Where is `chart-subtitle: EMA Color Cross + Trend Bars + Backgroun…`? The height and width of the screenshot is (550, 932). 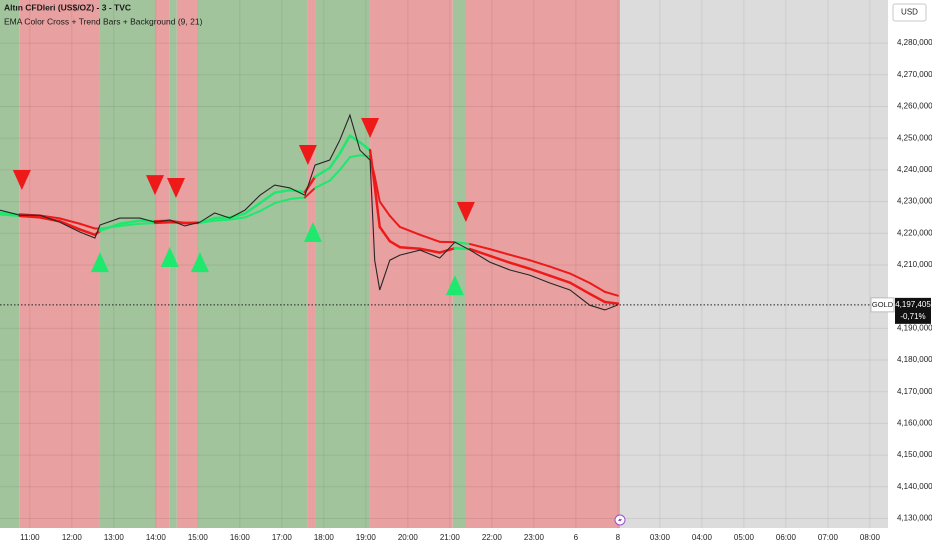
chart-subtitle: EMA Color Cross + Trend Bars + Backgroun… is located at coordinates (103, 21).